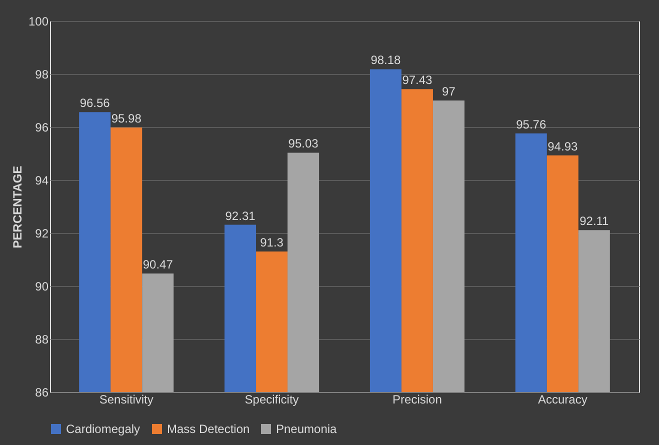 The height and width of the screenshot is (445, 659). I want to click on data-label: 98.18, so click(386, 60).